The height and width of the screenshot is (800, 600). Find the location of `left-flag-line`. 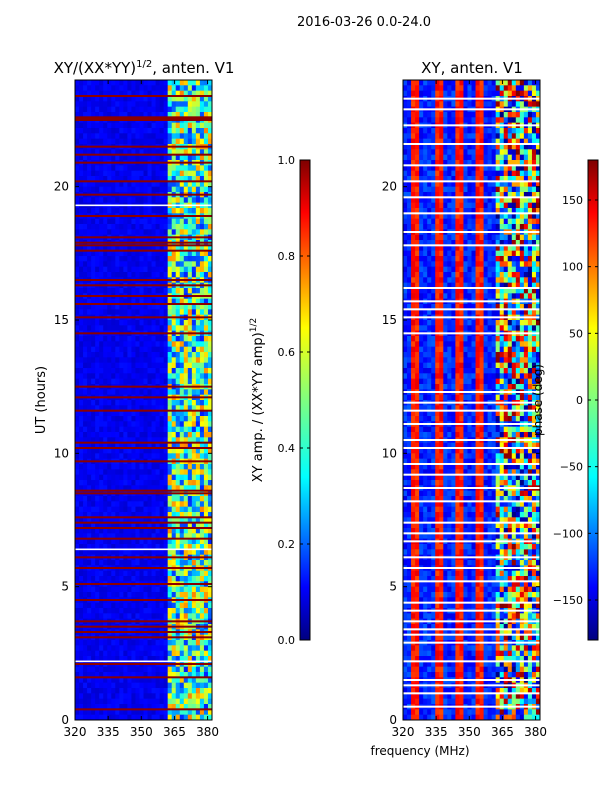

left-flag-line is located at coordinates (143, 410).